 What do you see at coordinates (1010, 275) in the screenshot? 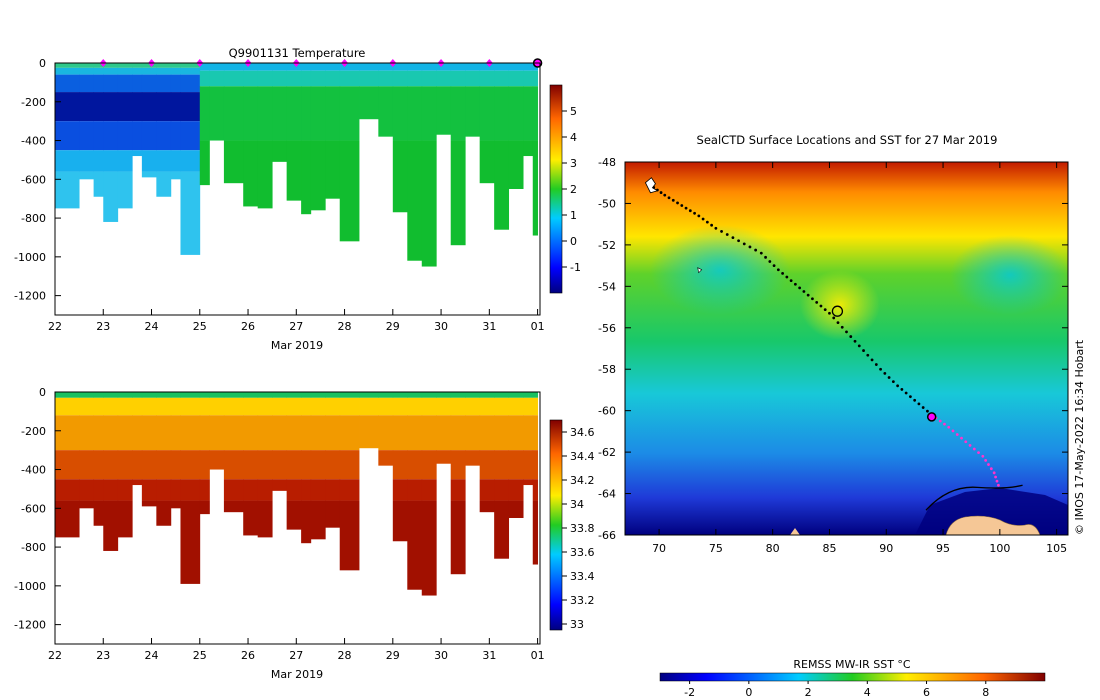
I see `cool-patch` at bounding box center [1010, 275].